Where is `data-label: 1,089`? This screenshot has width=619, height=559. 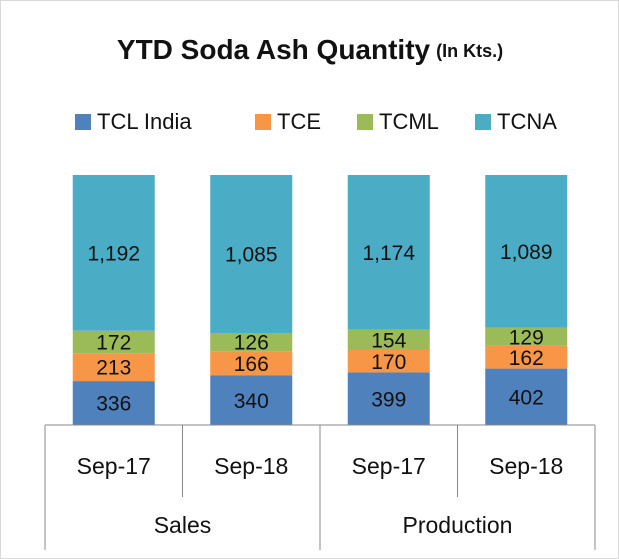
data-label: 1,089 is located at coordinates (526, 252).